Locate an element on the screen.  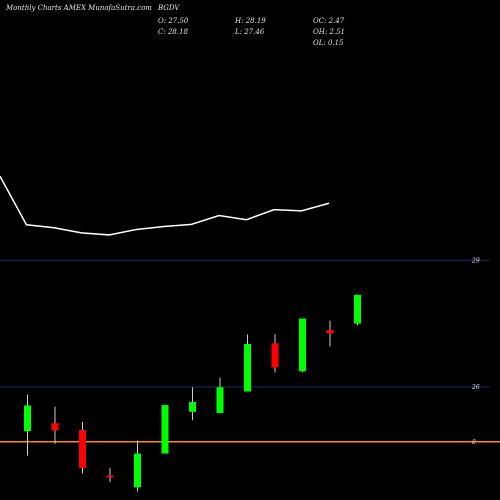
y-tick-label: 26 is located at coordinates (475, 387).